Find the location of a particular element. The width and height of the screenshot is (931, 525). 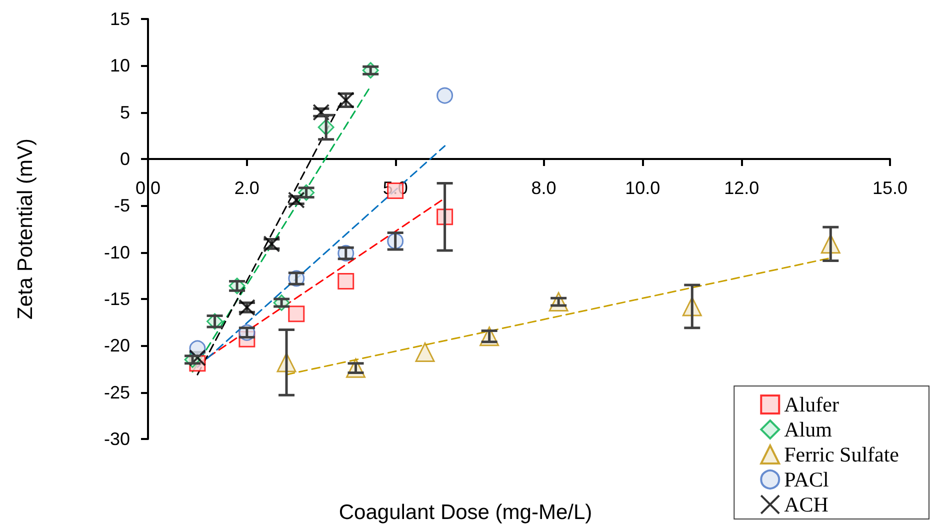

y-tick-label: 10 is located at coordinates (120, 66).